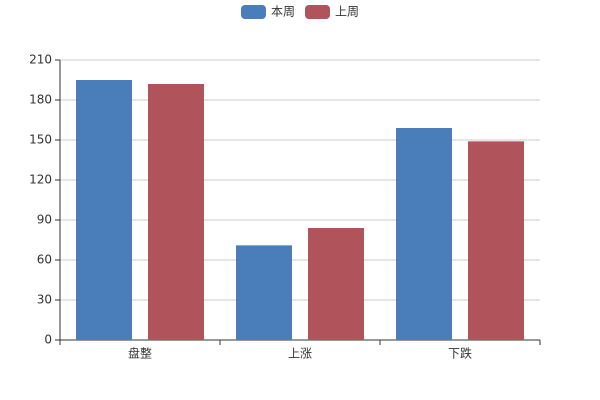 The image size is (600, 400). I want to click on y-tick-label: 60, so click(44, 260).